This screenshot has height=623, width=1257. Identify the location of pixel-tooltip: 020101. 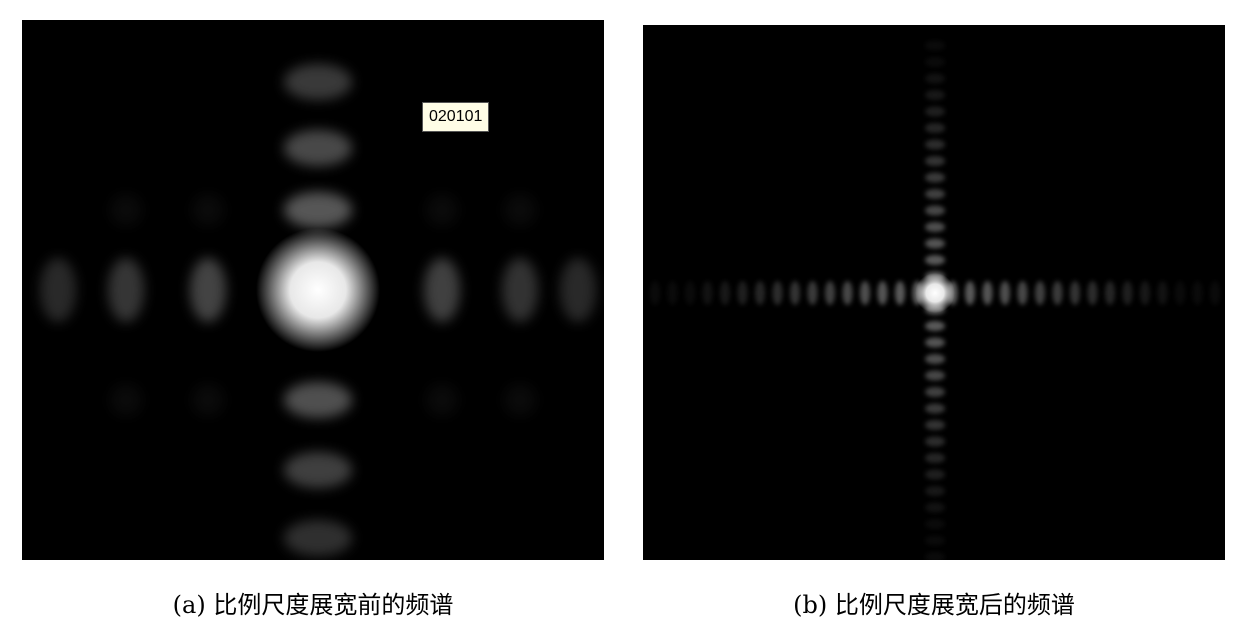
(456, 117).